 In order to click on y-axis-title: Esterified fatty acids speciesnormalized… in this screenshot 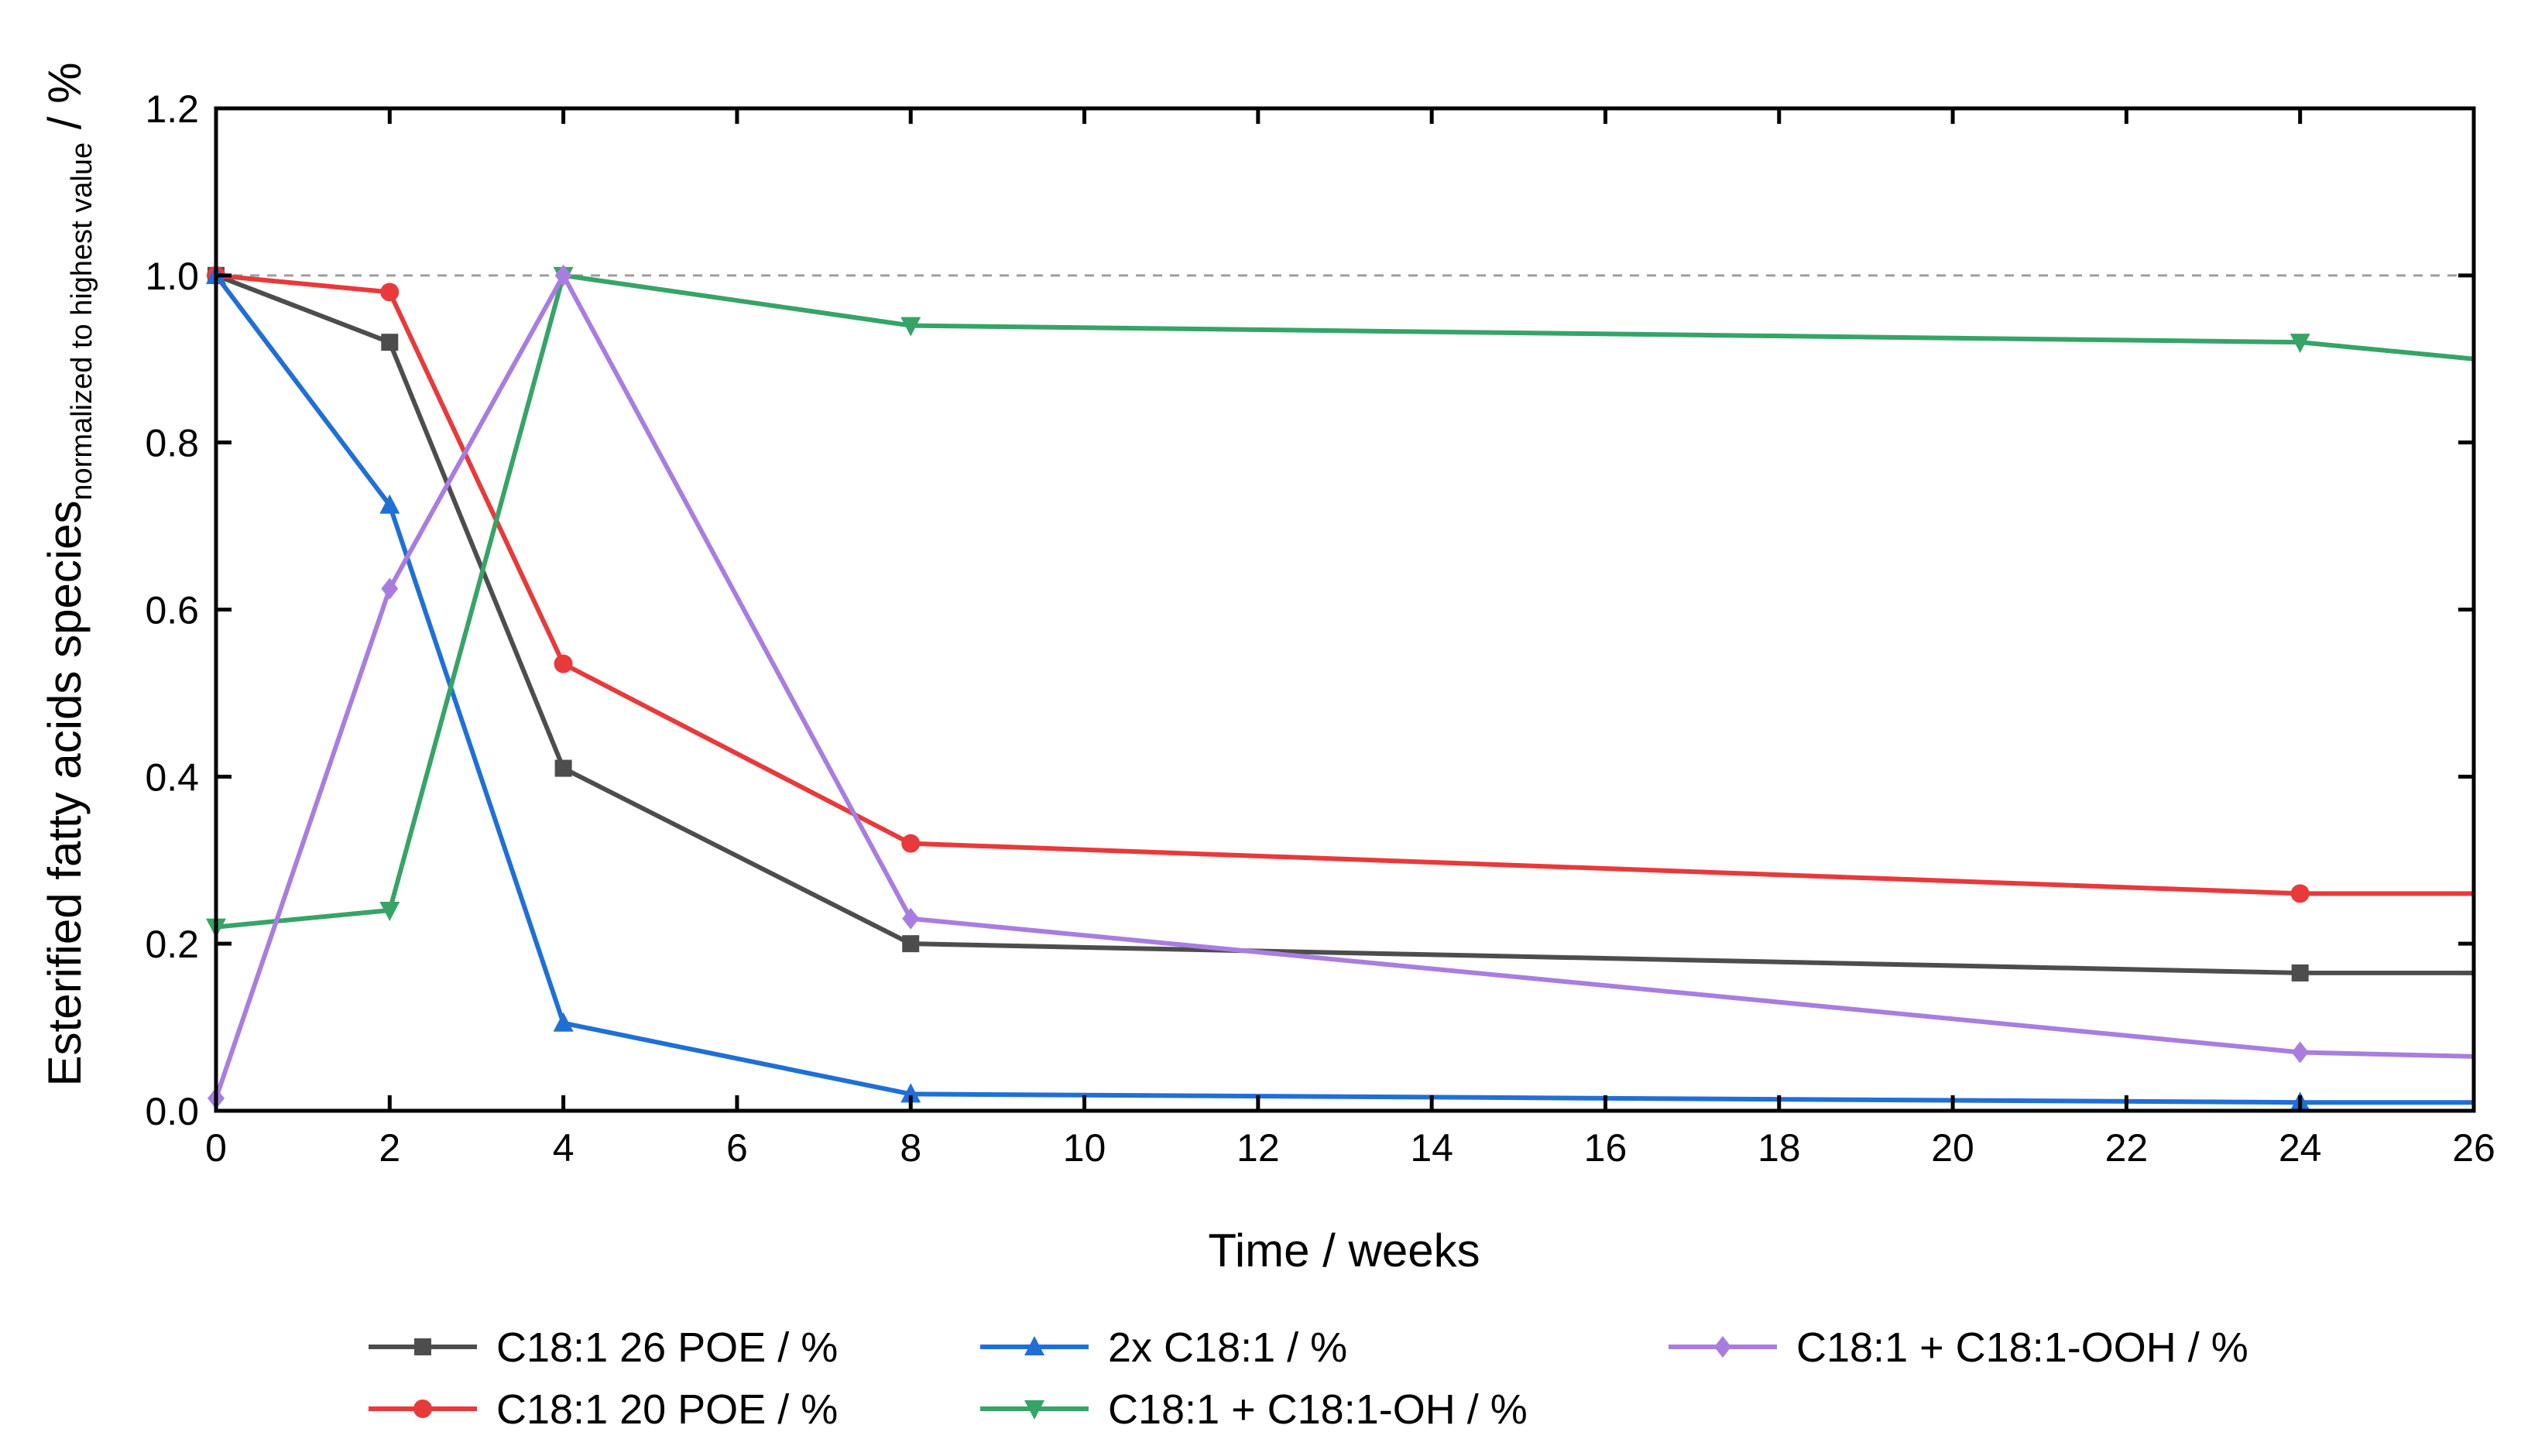, I will do `click(68, 575)`.